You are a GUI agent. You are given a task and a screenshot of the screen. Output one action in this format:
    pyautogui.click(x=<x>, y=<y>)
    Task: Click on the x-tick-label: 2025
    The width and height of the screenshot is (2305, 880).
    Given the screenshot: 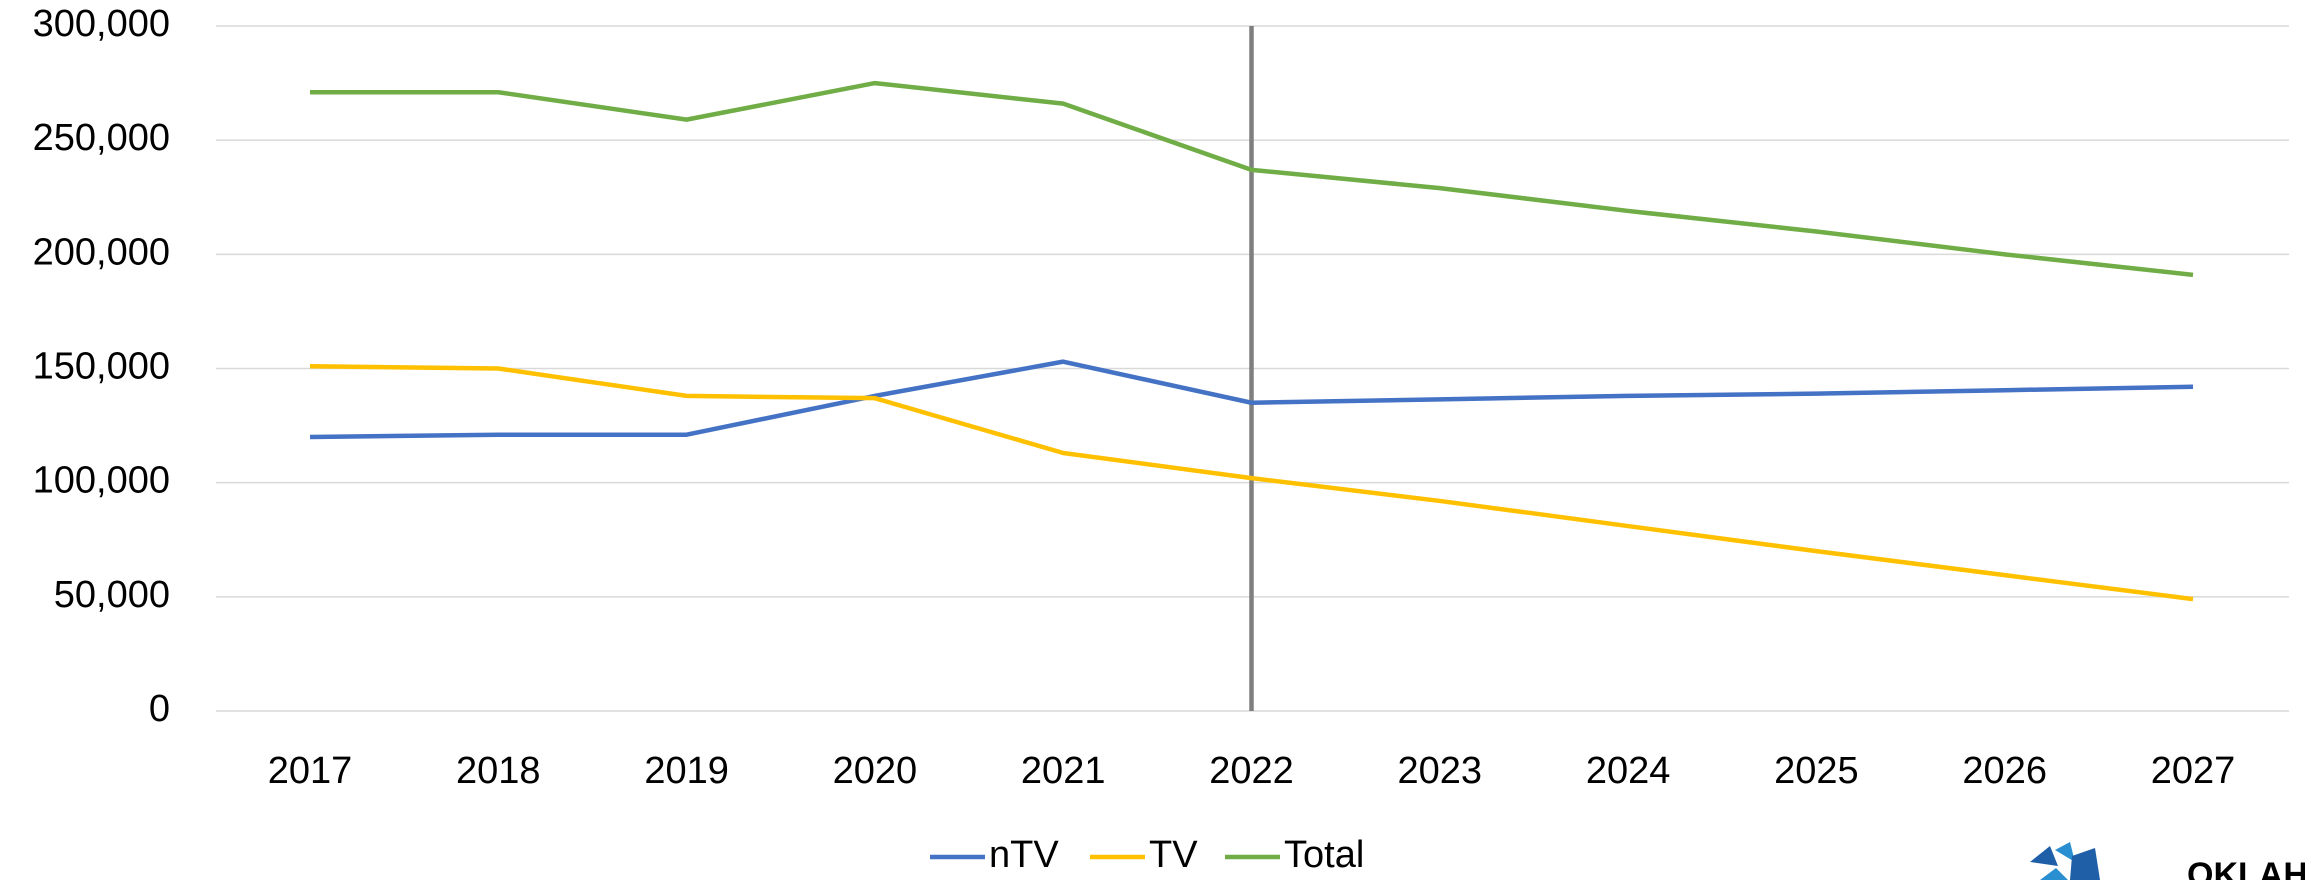 What is the action you would take?
    pyautogui.click(x=1816, y=771)
    